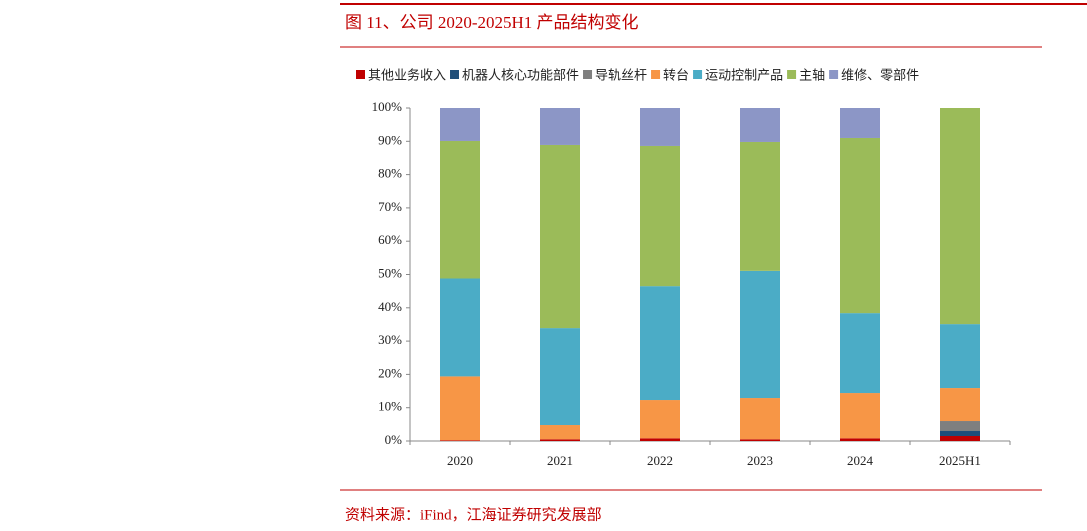 This screenshot has width=1087, height=531. I want to click on y-tick-label: 80%, so click(390, 173).